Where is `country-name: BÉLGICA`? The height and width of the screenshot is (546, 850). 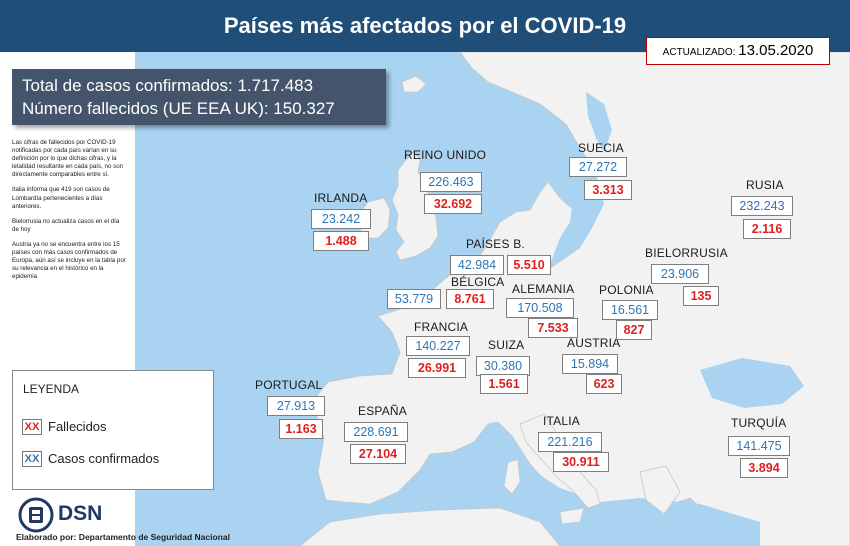 country-name: BÉLGICA is located at coordinates (478, 282).